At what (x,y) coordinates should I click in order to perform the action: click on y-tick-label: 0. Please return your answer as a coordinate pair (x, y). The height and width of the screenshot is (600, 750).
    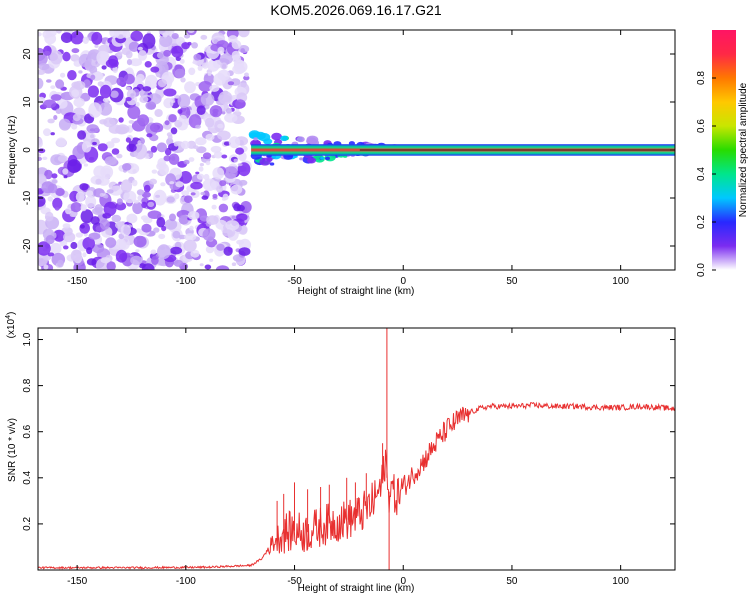
    Looking at the image, I should click on (27, 150).